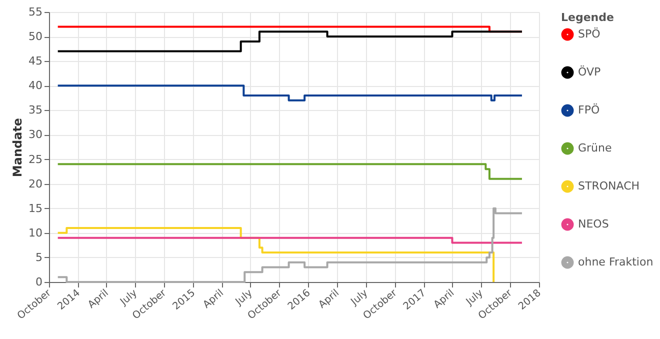 The height and width of the screenshot is (339, 660). Describe the element at coordinates (35, 61) in the screenshot. I see `y-tick-label: 45` at that location.